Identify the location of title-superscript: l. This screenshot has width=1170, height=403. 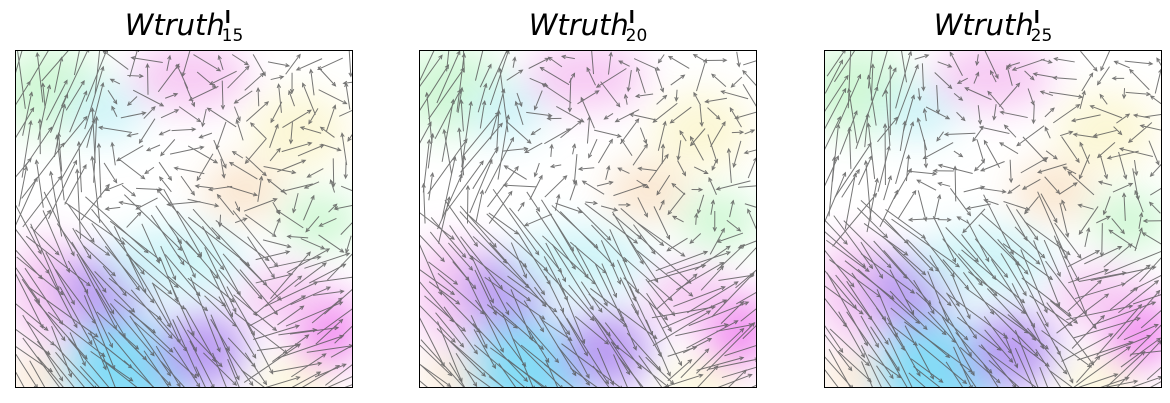
(227, 18).